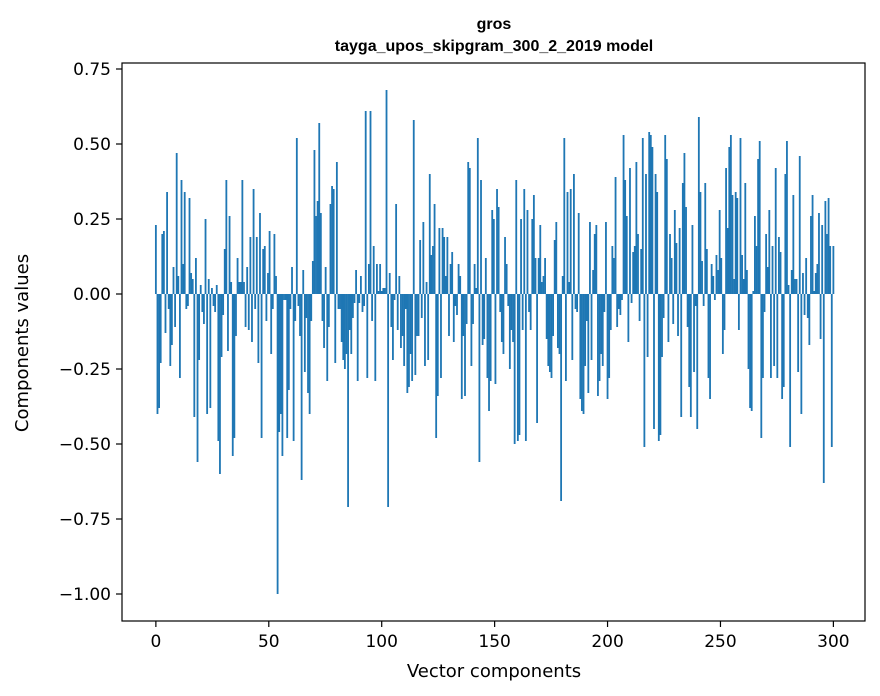  What do you see at coordinates (85, 445) in the screenshot?
I see `y-tick-label: −0.50` at bounding box center [85, 445].